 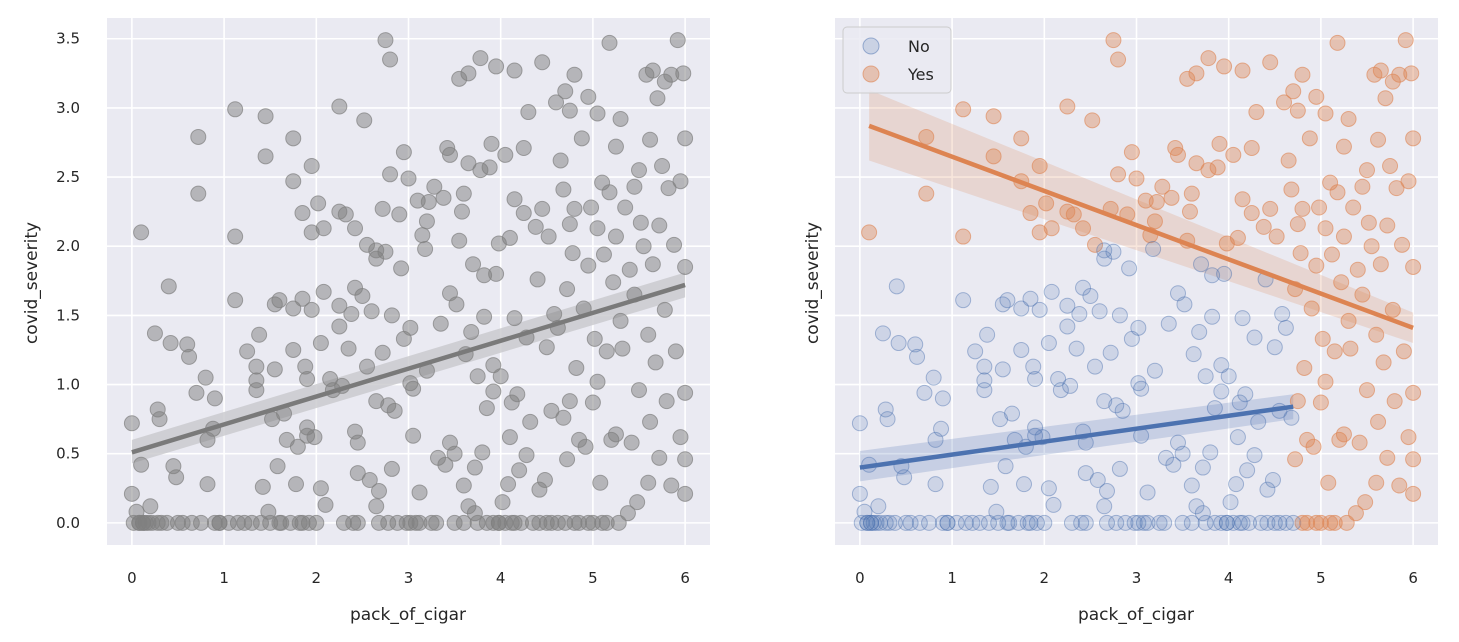 What do you see at coordinates (897, 60) in the screenshot?
I see `legend: No Yes` at bounding box center [897, 60].